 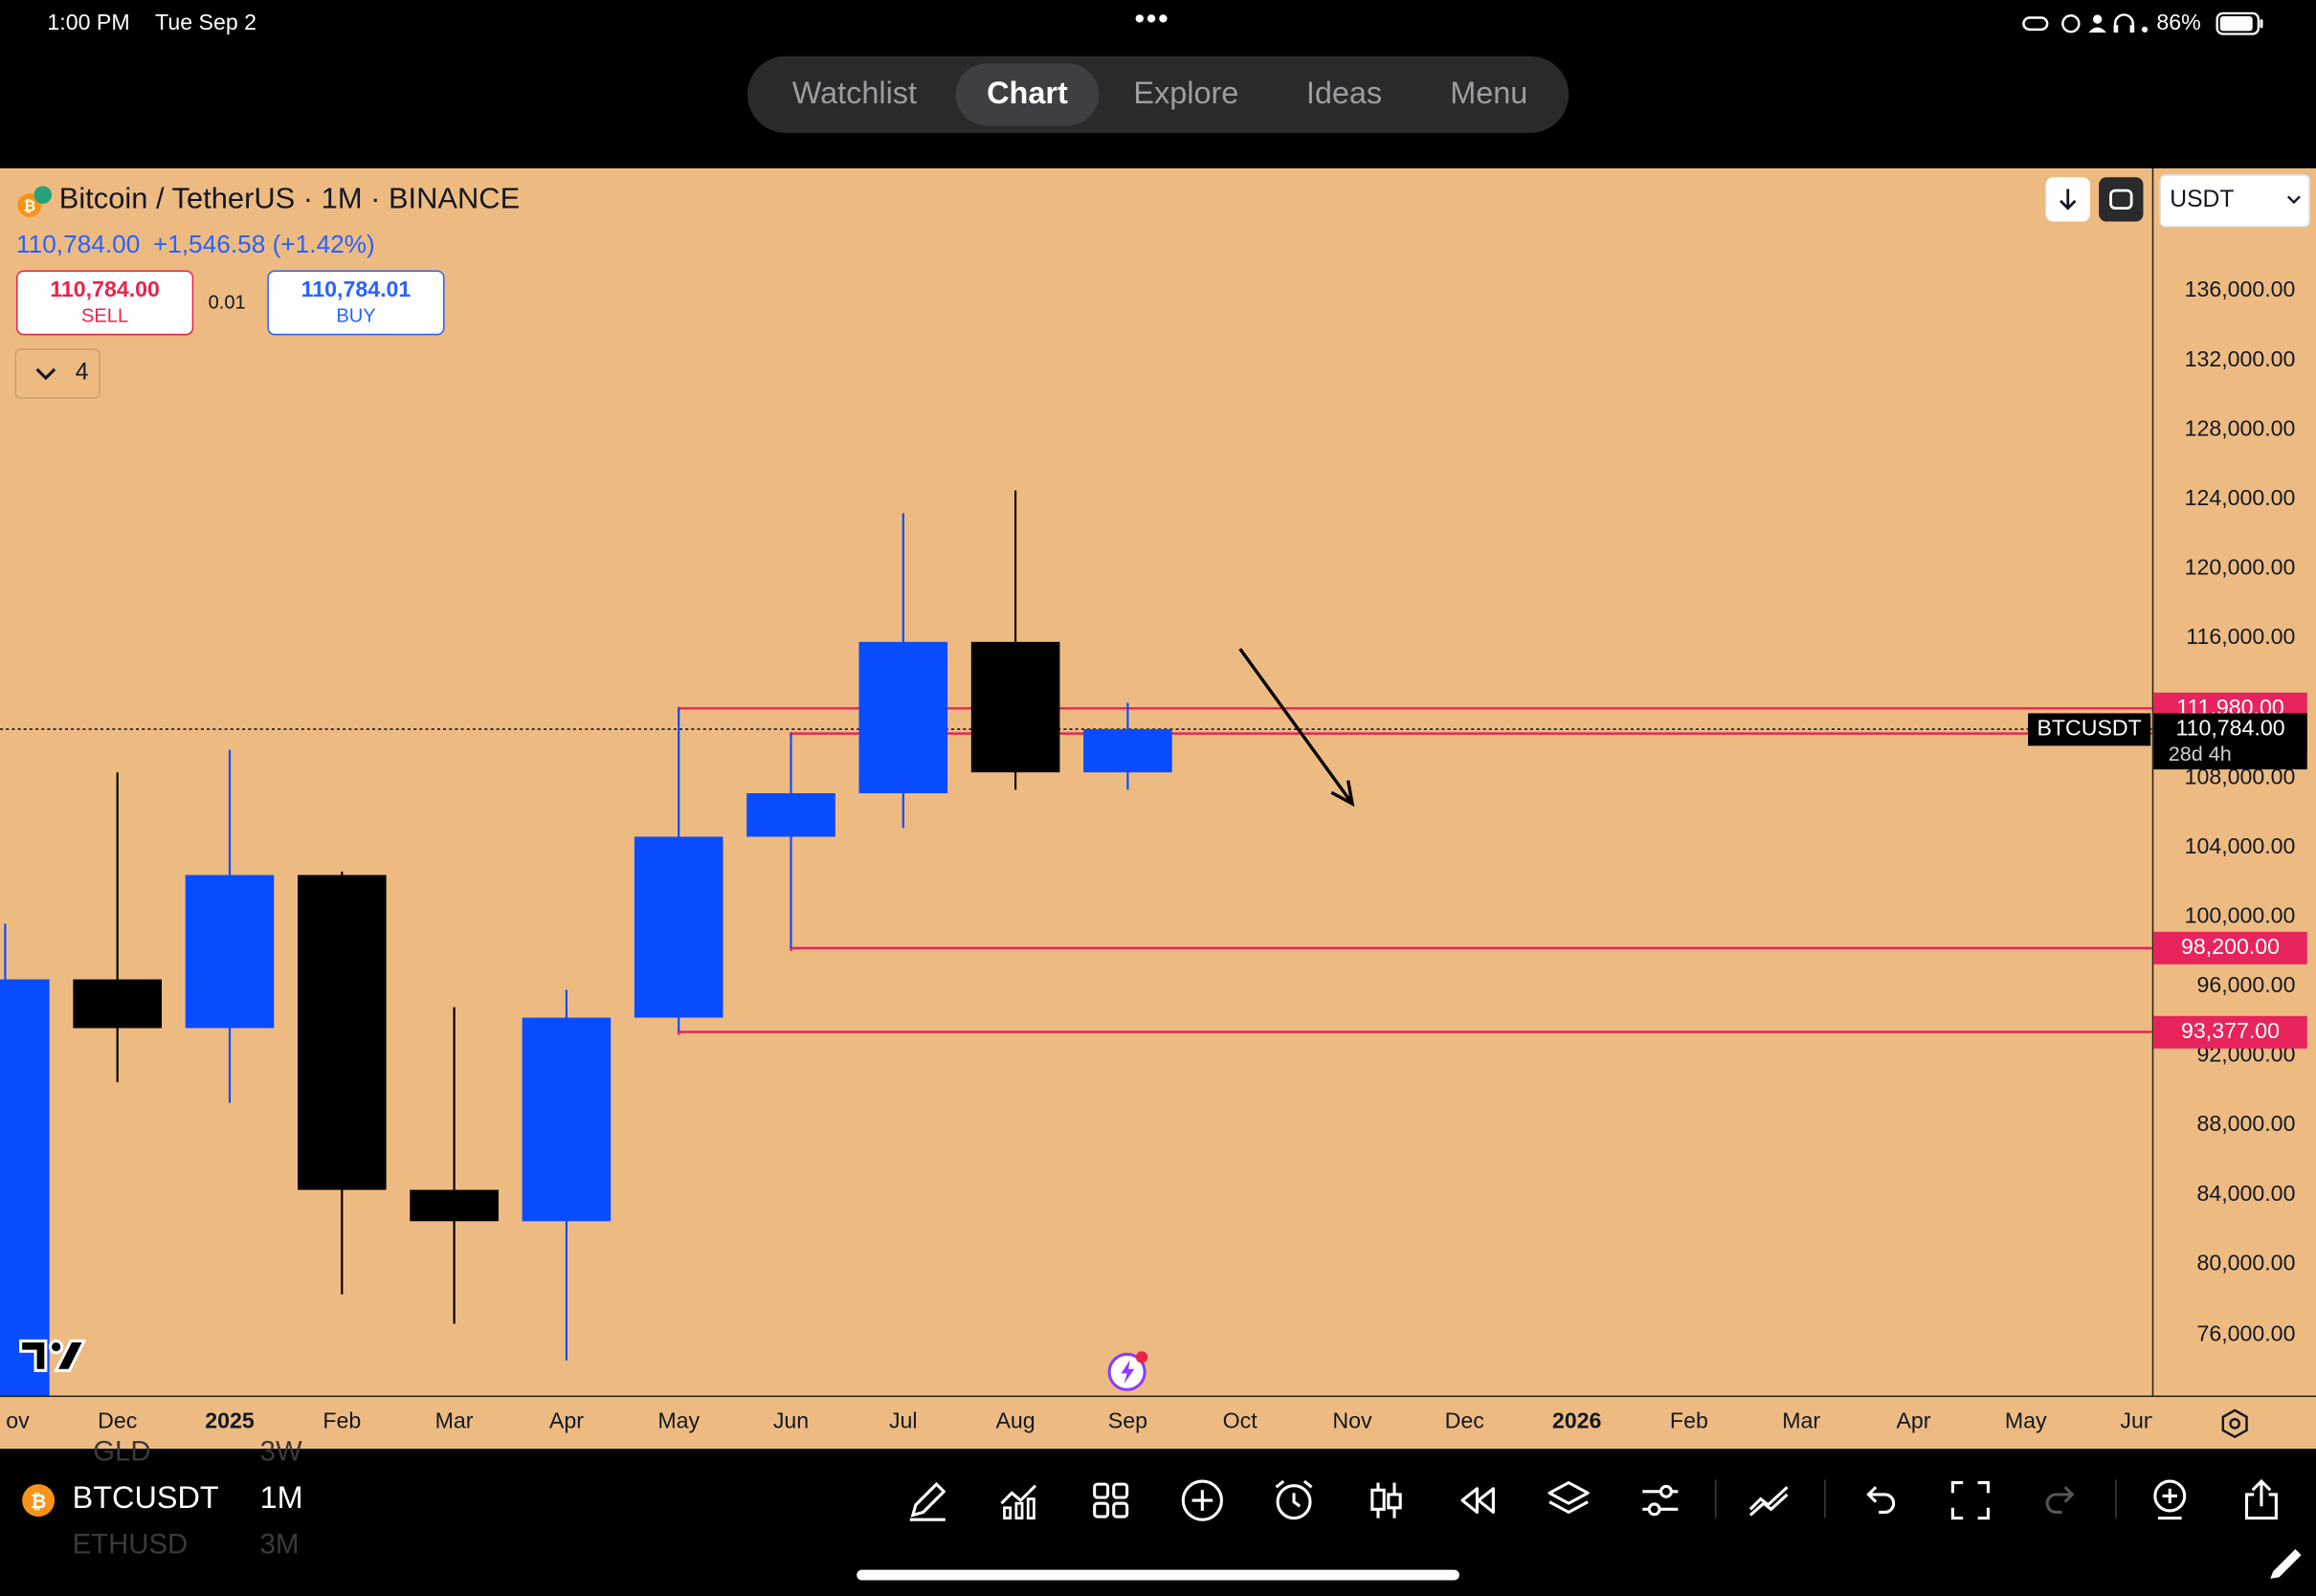 I want to click on tab-menu: Menu, so click(x=1489, y=94).